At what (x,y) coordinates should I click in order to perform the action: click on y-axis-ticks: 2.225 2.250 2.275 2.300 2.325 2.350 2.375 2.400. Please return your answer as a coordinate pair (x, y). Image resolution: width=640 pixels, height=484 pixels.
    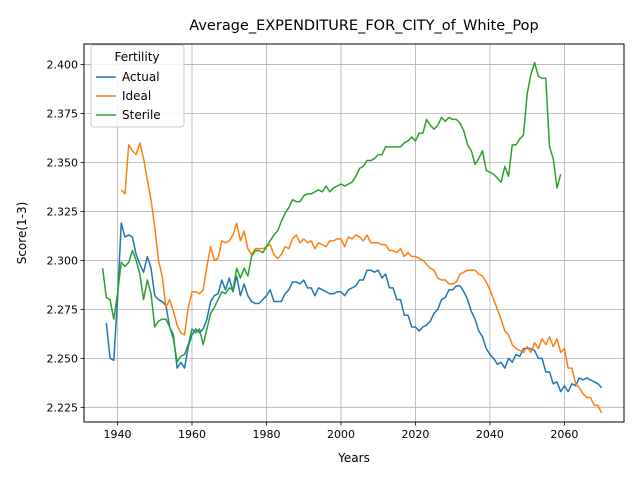
    Looking at the image, I should click on (65, 236).